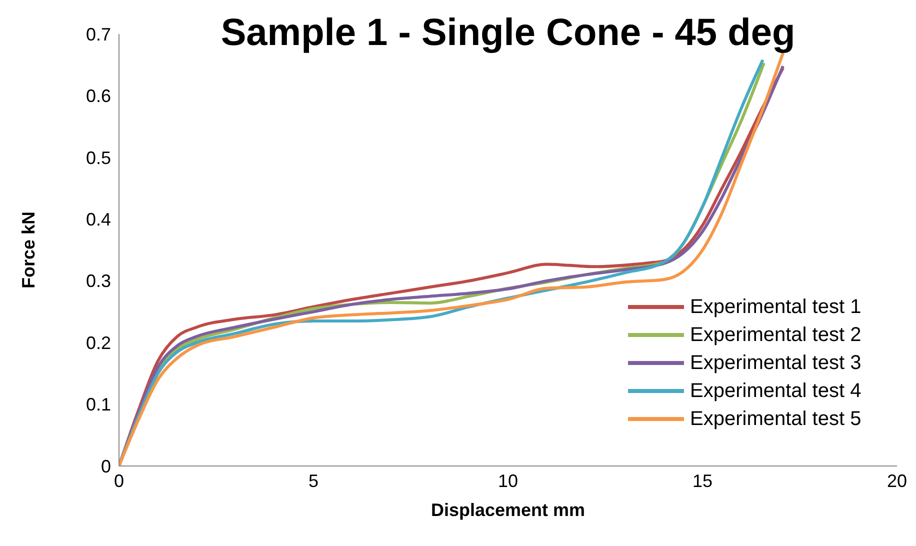  I want to click on x-tick-label: 15, so click(702, 480).